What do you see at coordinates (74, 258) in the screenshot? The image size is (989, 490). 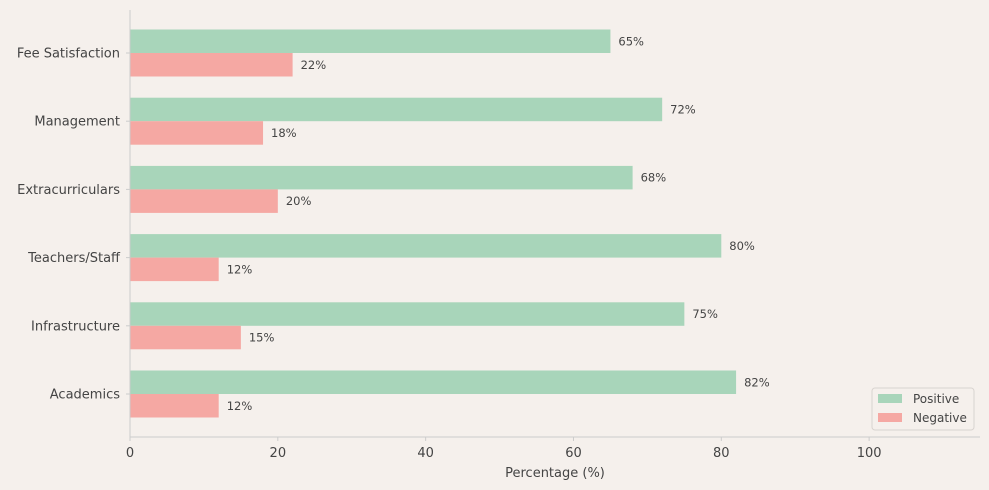 I see `y-tick-label: Teachers/Staff` at bounding box center [74, 258].